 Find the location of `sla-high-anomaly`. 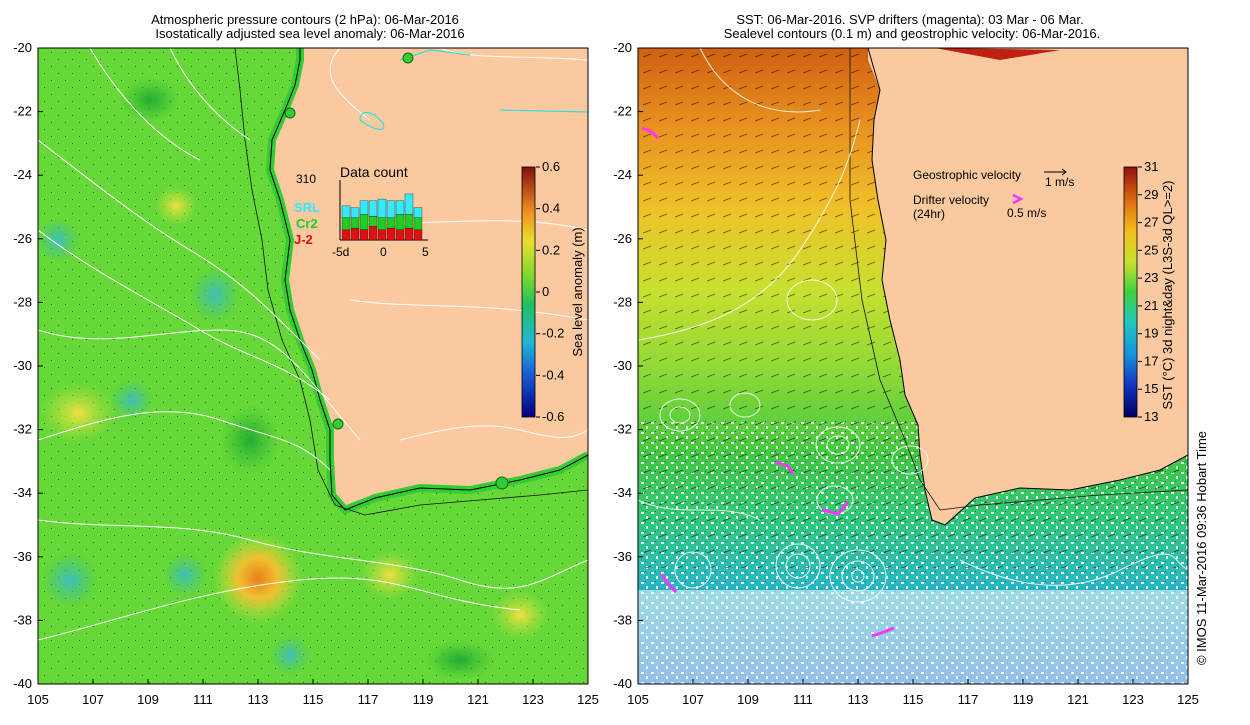

sla-high-anomaly is located at coordinates (78, 413).